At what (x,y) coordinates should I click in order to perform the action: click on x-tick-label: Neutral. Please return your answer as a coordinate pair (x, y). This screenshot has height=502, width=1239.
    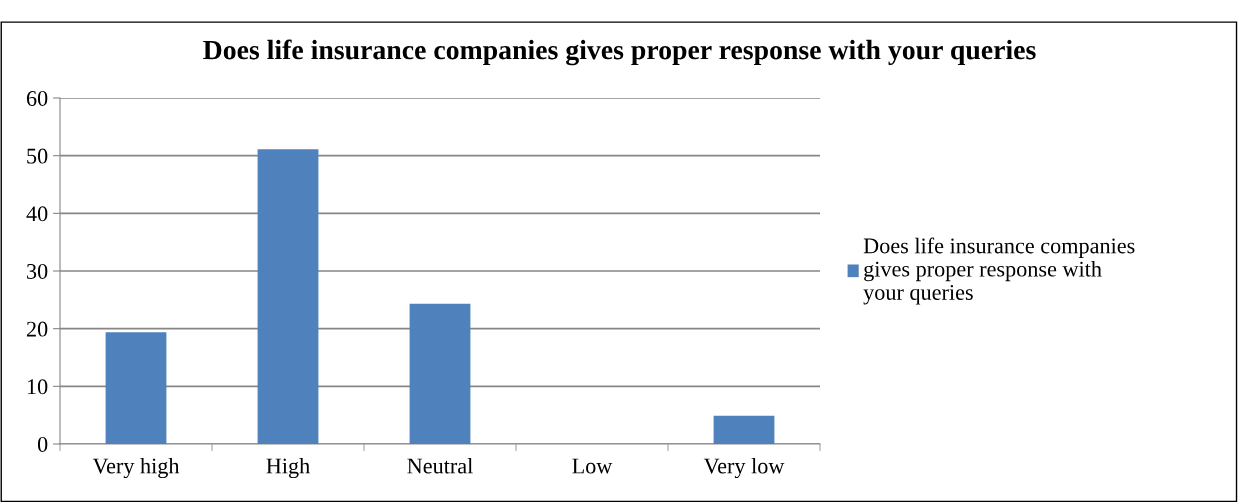
    Looking at the image, I should click on (440, 465).